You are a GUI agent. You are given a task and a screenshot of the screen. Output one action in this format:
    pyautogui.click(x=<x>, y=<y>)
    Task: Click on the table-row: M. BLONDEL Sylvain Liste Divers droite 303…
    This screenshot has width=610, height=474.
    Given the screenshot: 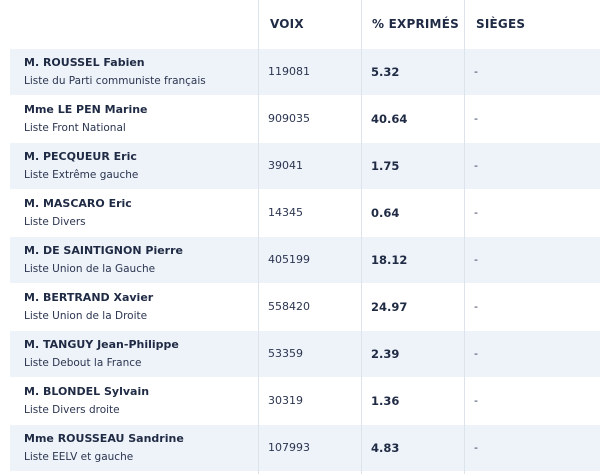 What is the action you would take?
    pyautogui.click(x=305, y=401)
    